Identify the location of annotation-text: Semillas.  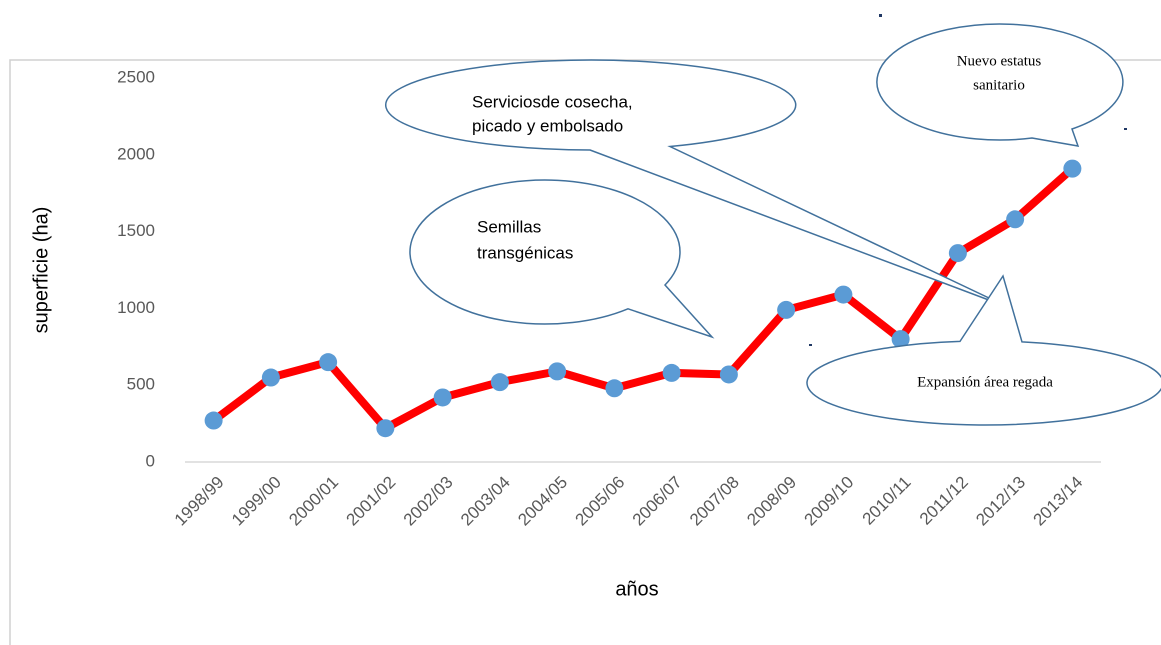
(509, 226).